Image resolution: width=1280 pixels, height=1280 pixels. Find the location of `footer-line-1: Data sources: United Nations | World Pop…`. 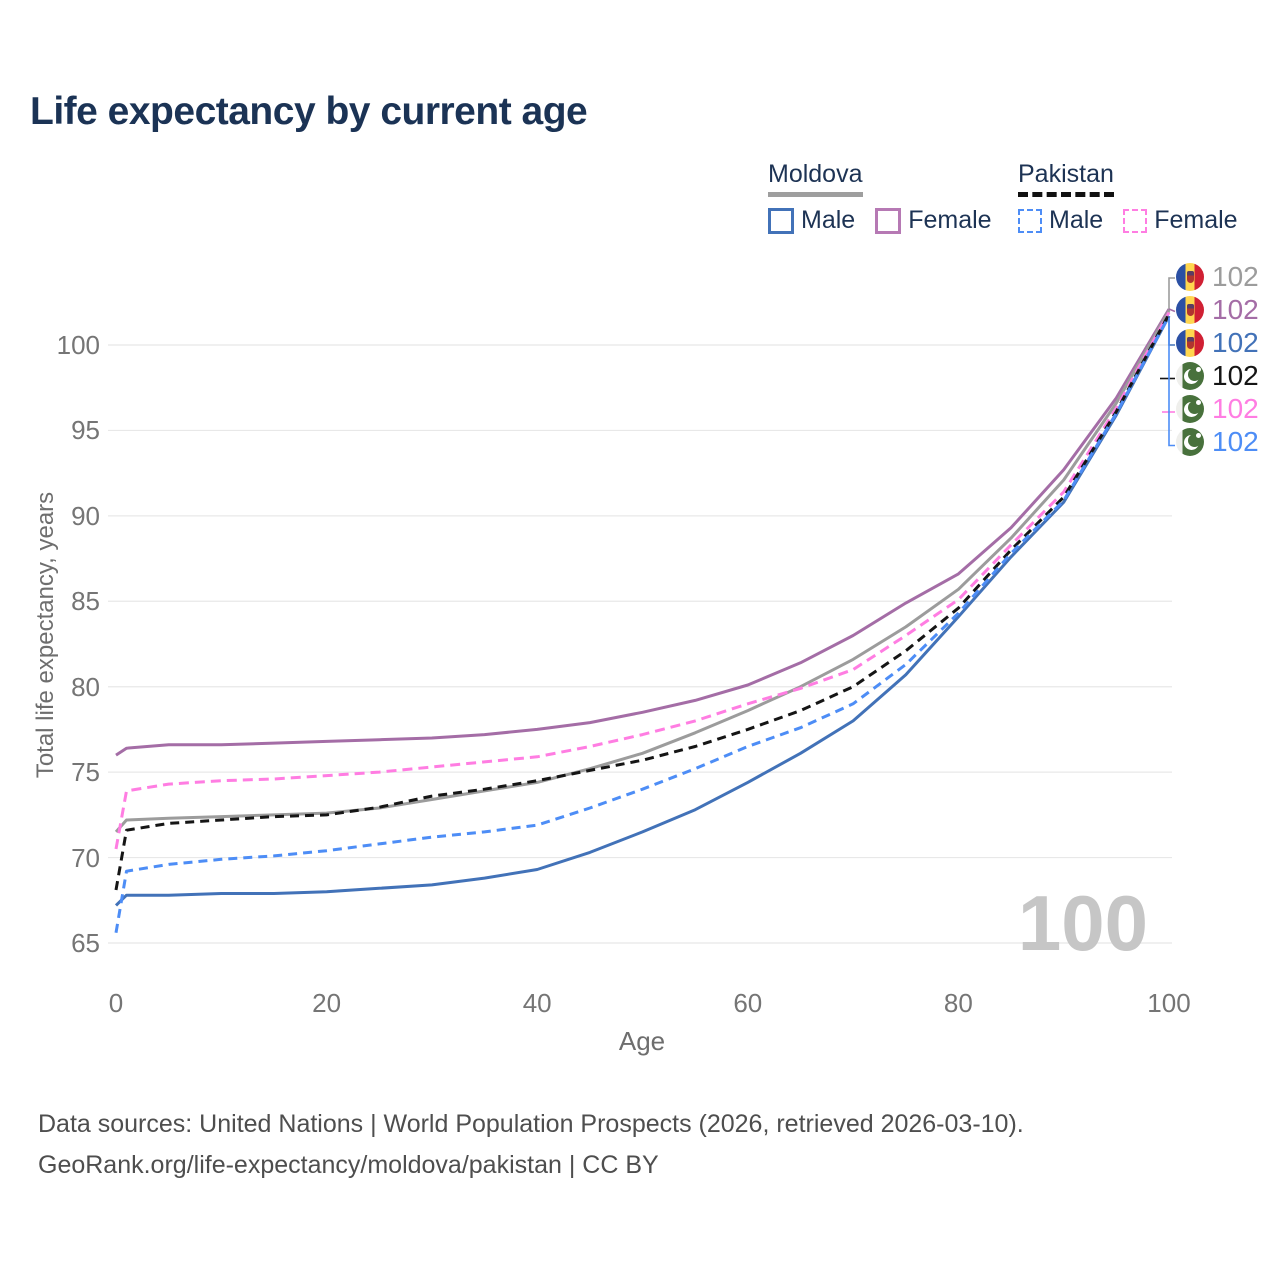

footer-line-1: Data sources: United Nations | World Pop… is located at coordinates (531, 1124).